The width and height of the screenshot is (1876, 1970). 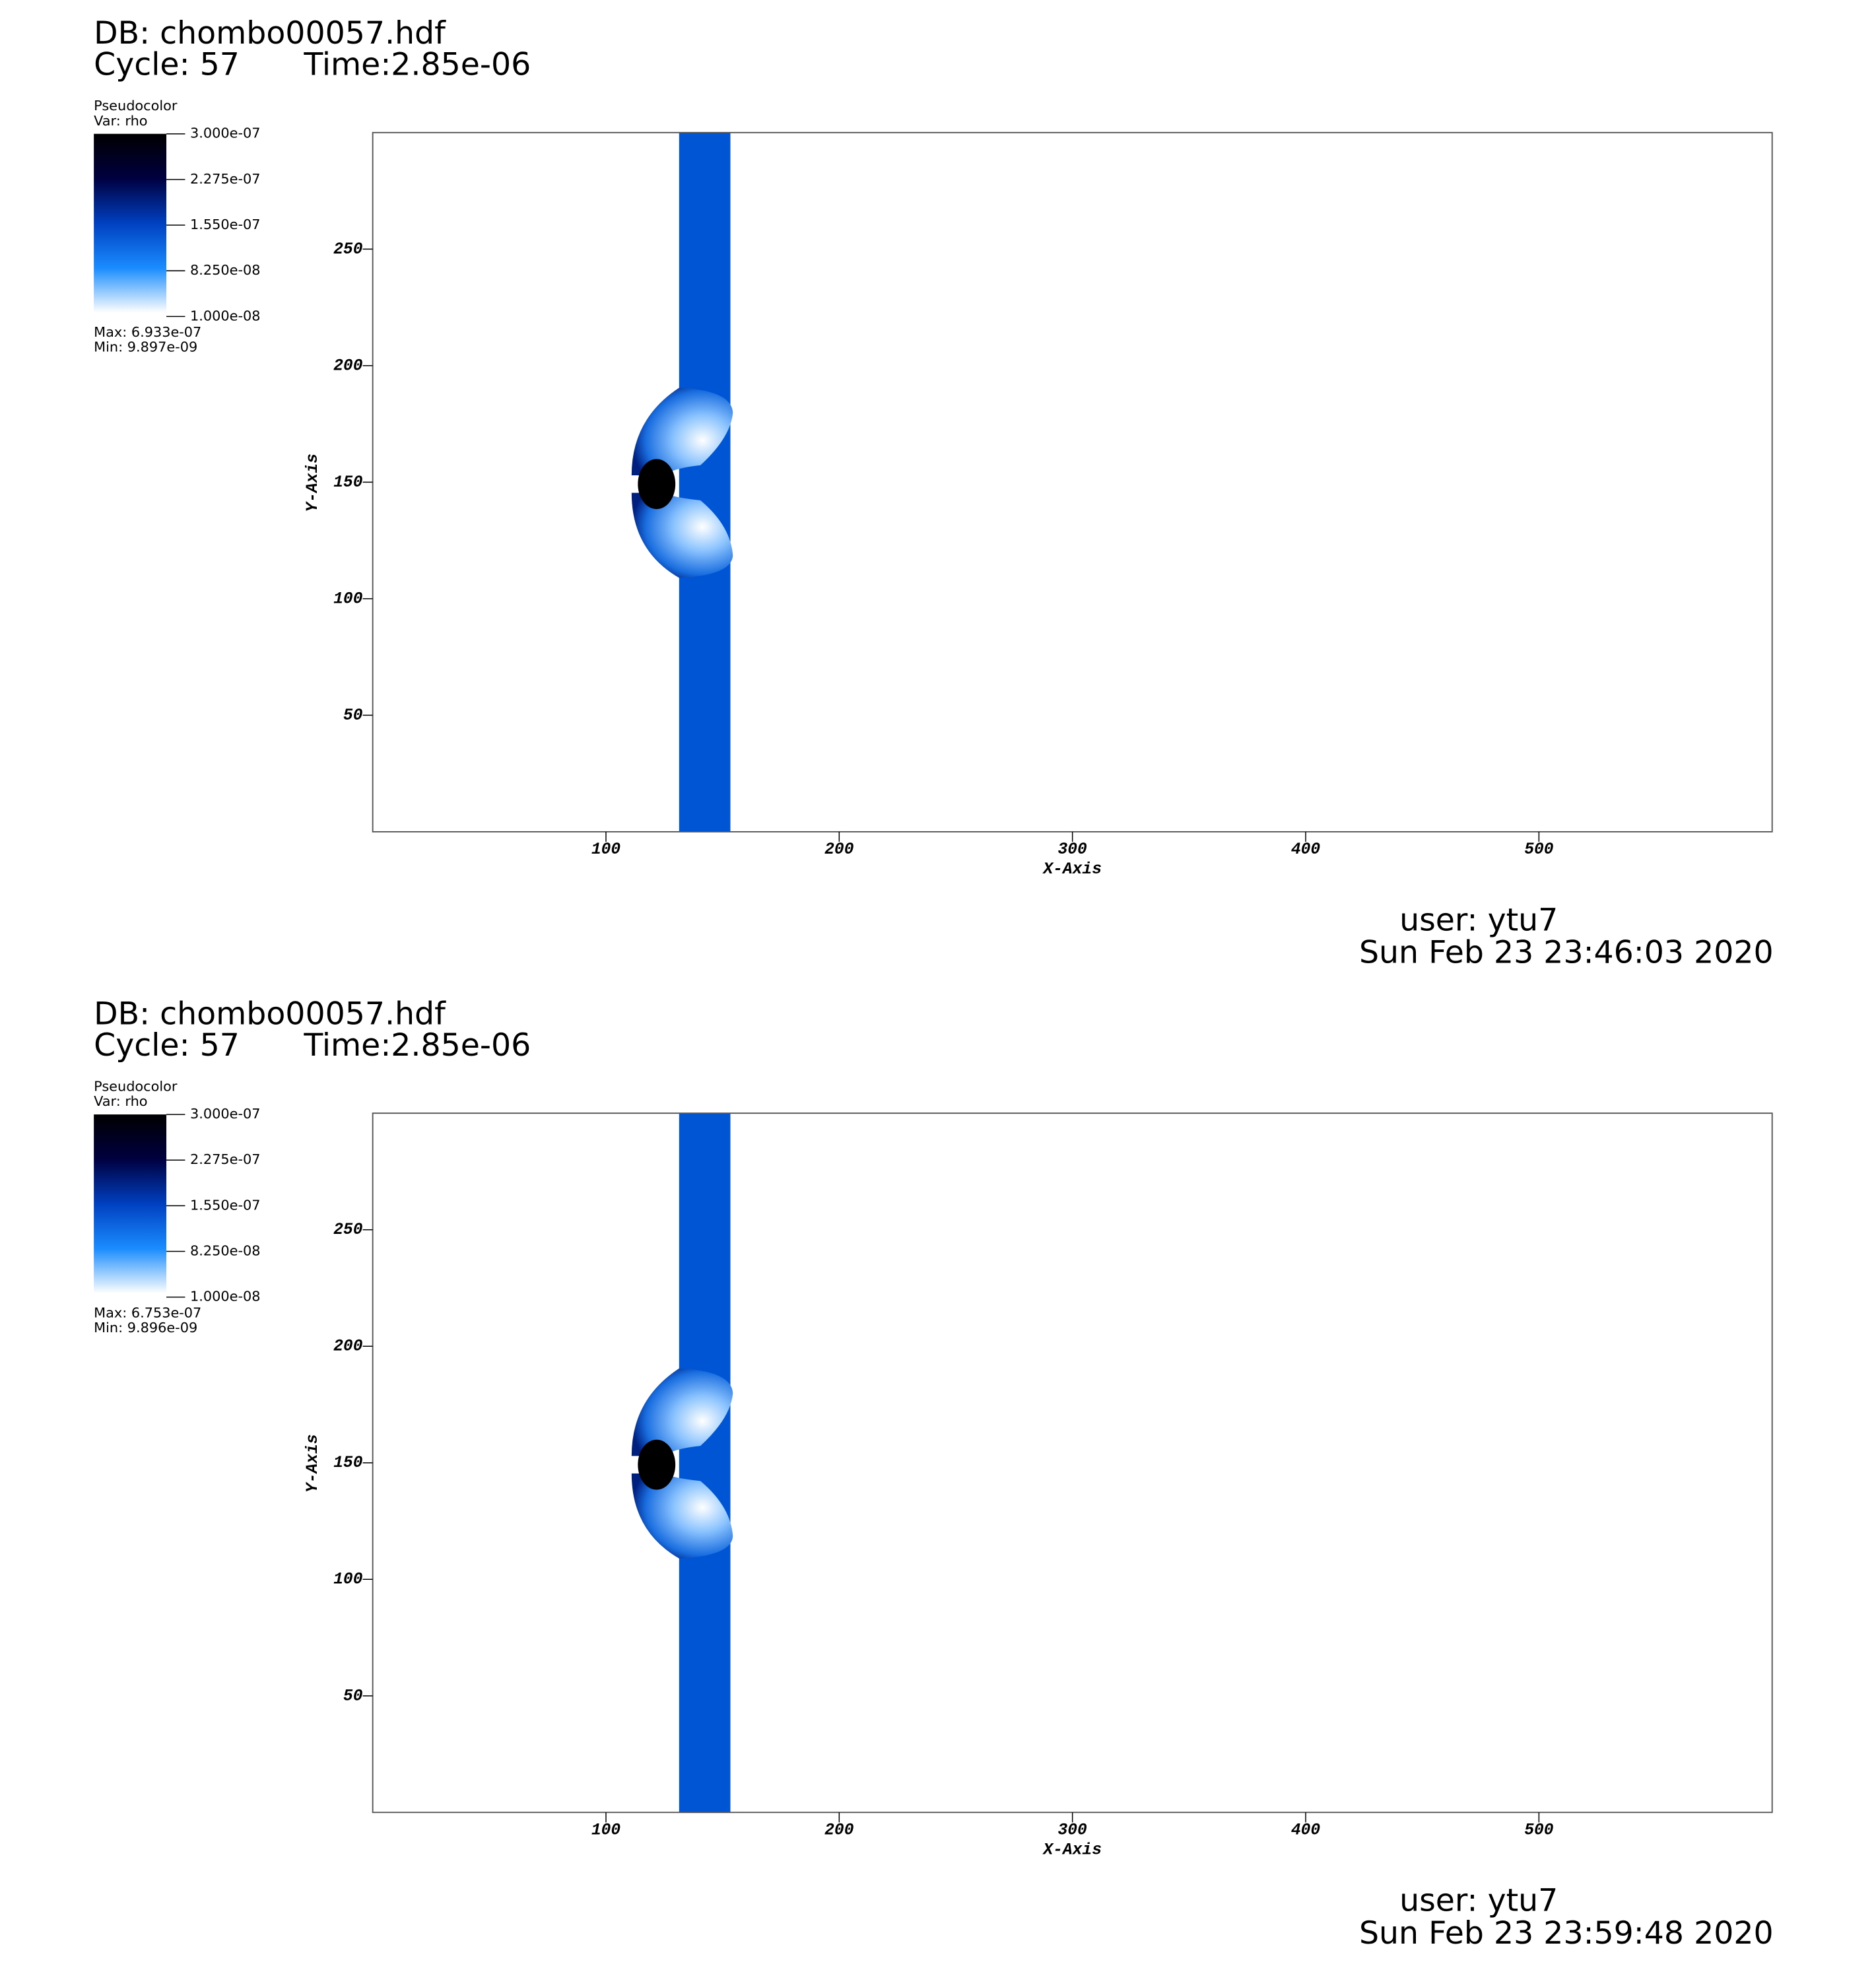 What do you see at coordinates (145, 347) in the screenshot?
I see `min-label: Min: 9.897e-09` at bounding box center [145, 347].